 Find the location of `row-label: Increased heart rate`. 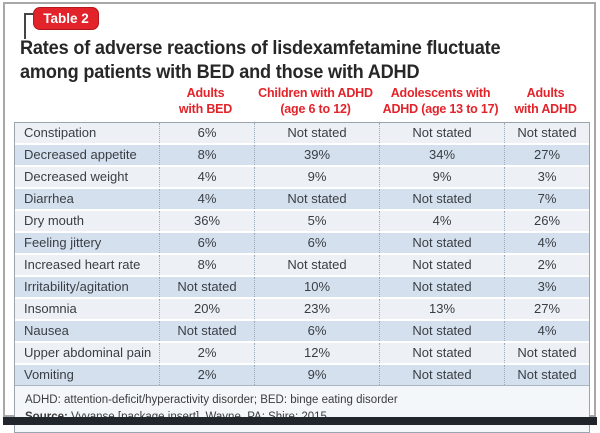

row-label: Increased heart rate is located at coordinates (87, 265).